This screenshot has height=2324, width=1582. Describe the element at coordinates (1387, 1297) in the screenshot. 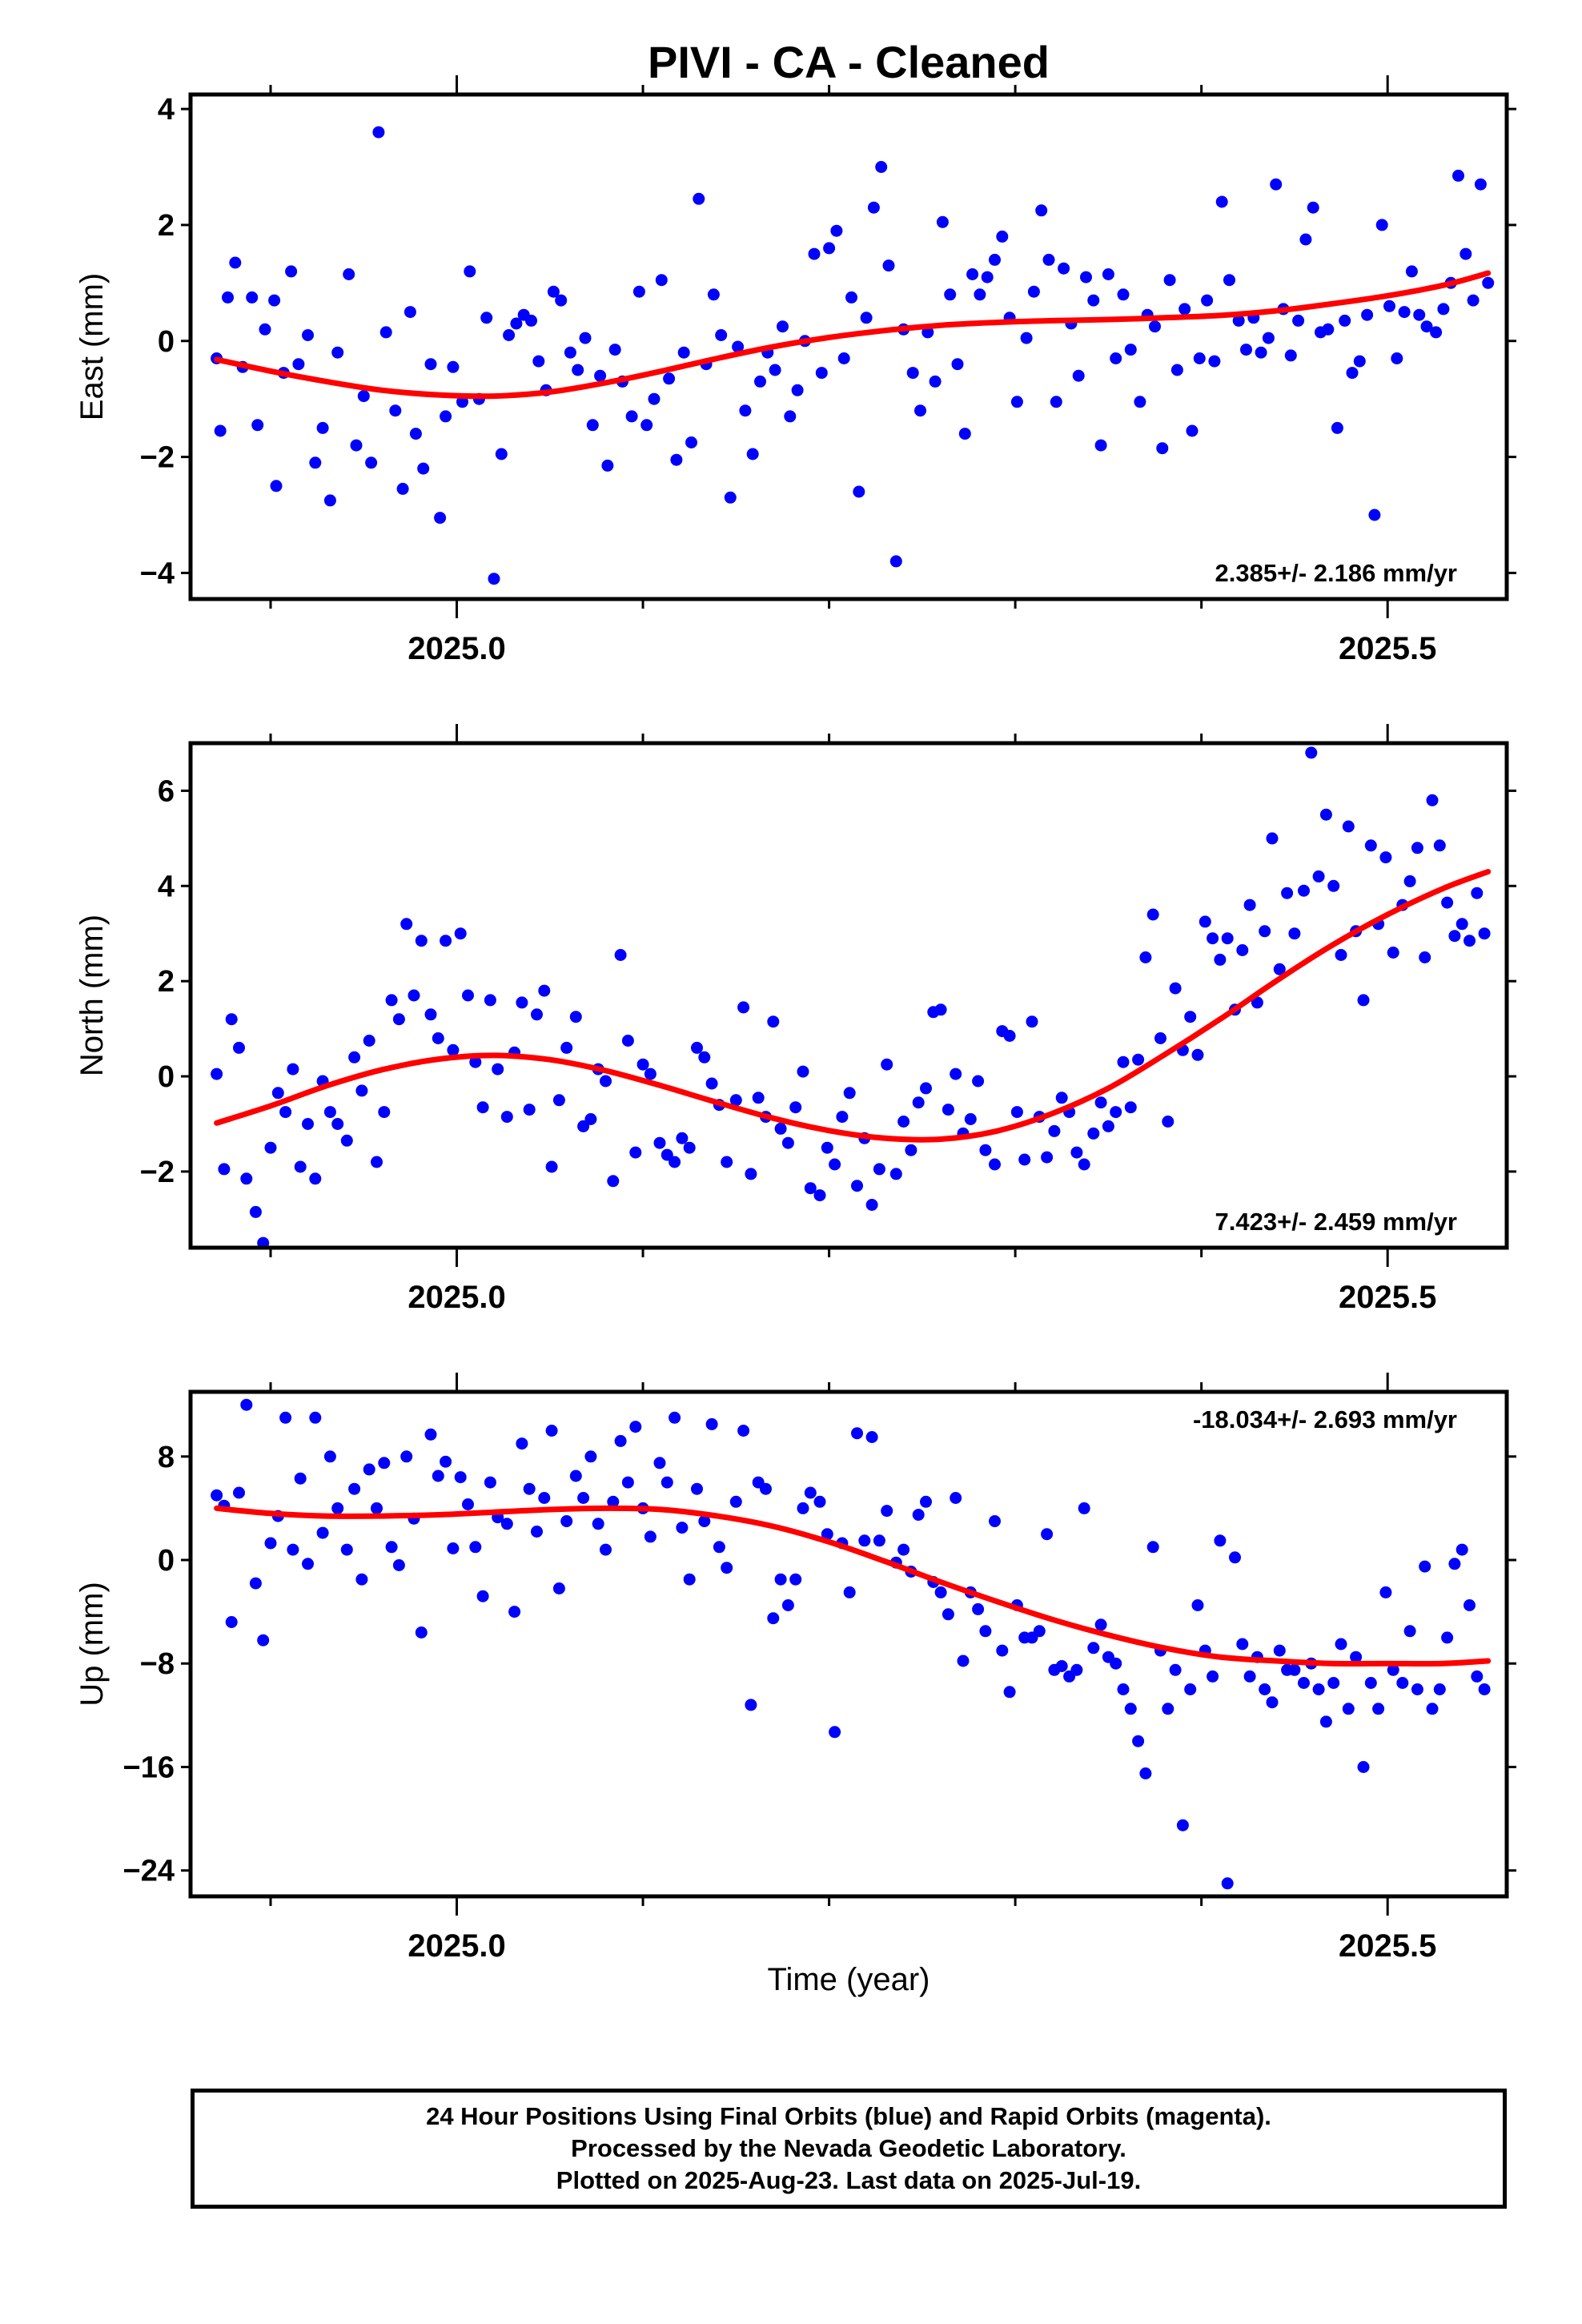

I see `north-xtick-label: 2025.5` at that location.